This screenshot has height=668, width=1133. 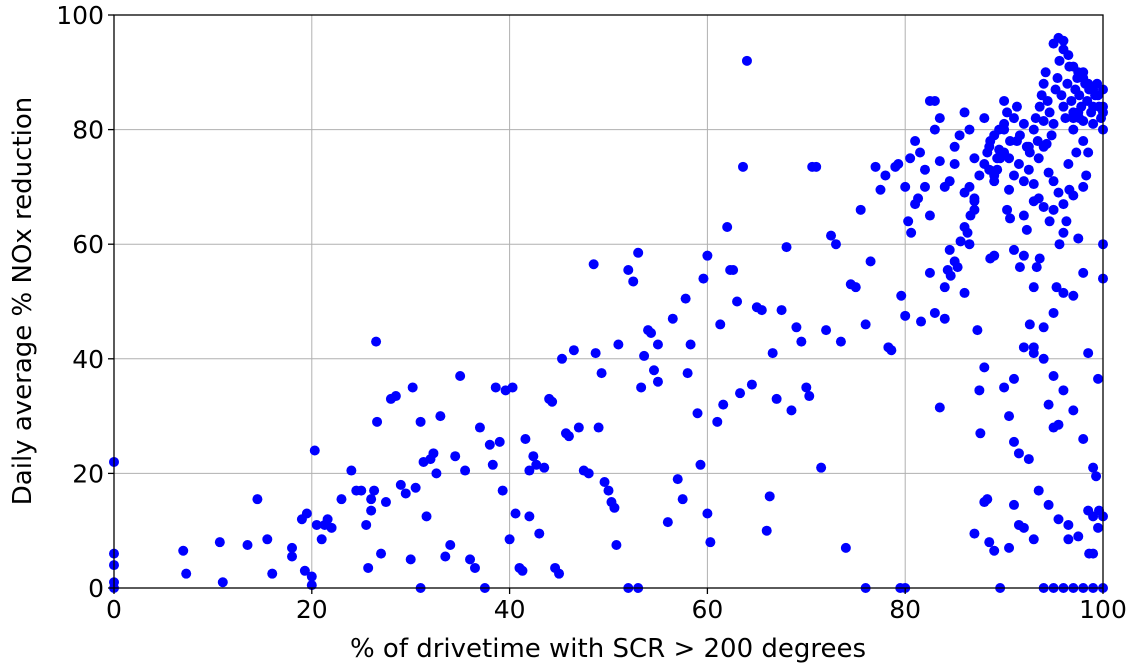 What do you see at coordinates (510, 609) in the screenshot?
I see `x-tick-label: 40` at bounding box center [510, 609].